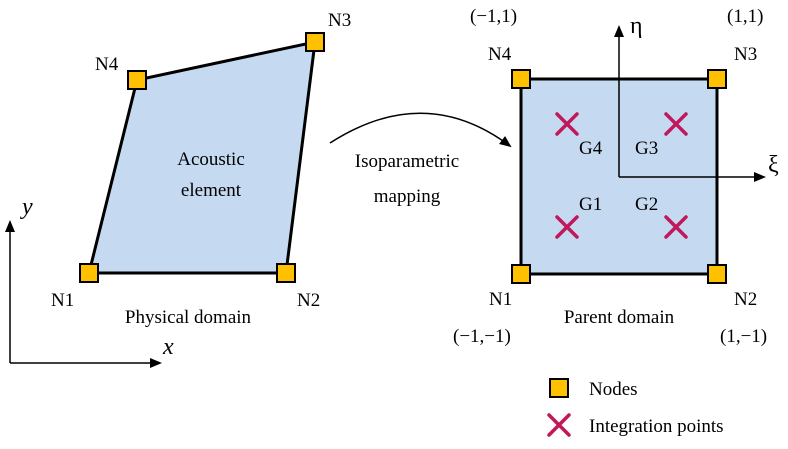  I want to click on parent-node-label-n4: N4, so click(500, 54).